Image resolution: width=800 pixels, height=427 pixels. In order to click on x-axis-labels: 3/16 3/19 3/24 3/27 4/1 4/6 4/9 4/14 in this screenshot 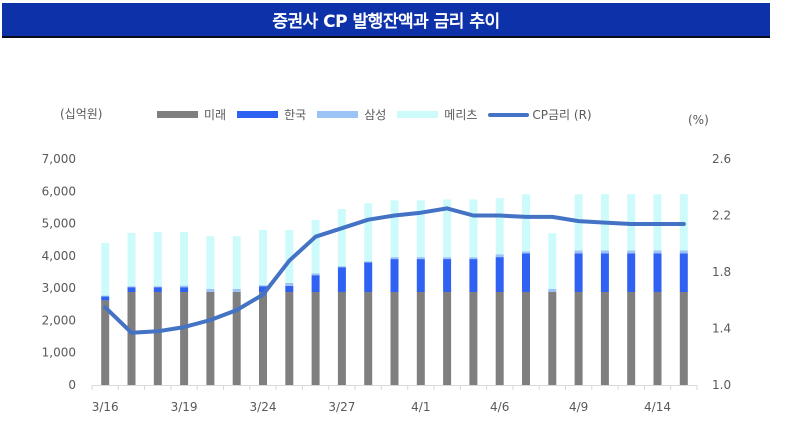, I will do `click(381, 407)`.